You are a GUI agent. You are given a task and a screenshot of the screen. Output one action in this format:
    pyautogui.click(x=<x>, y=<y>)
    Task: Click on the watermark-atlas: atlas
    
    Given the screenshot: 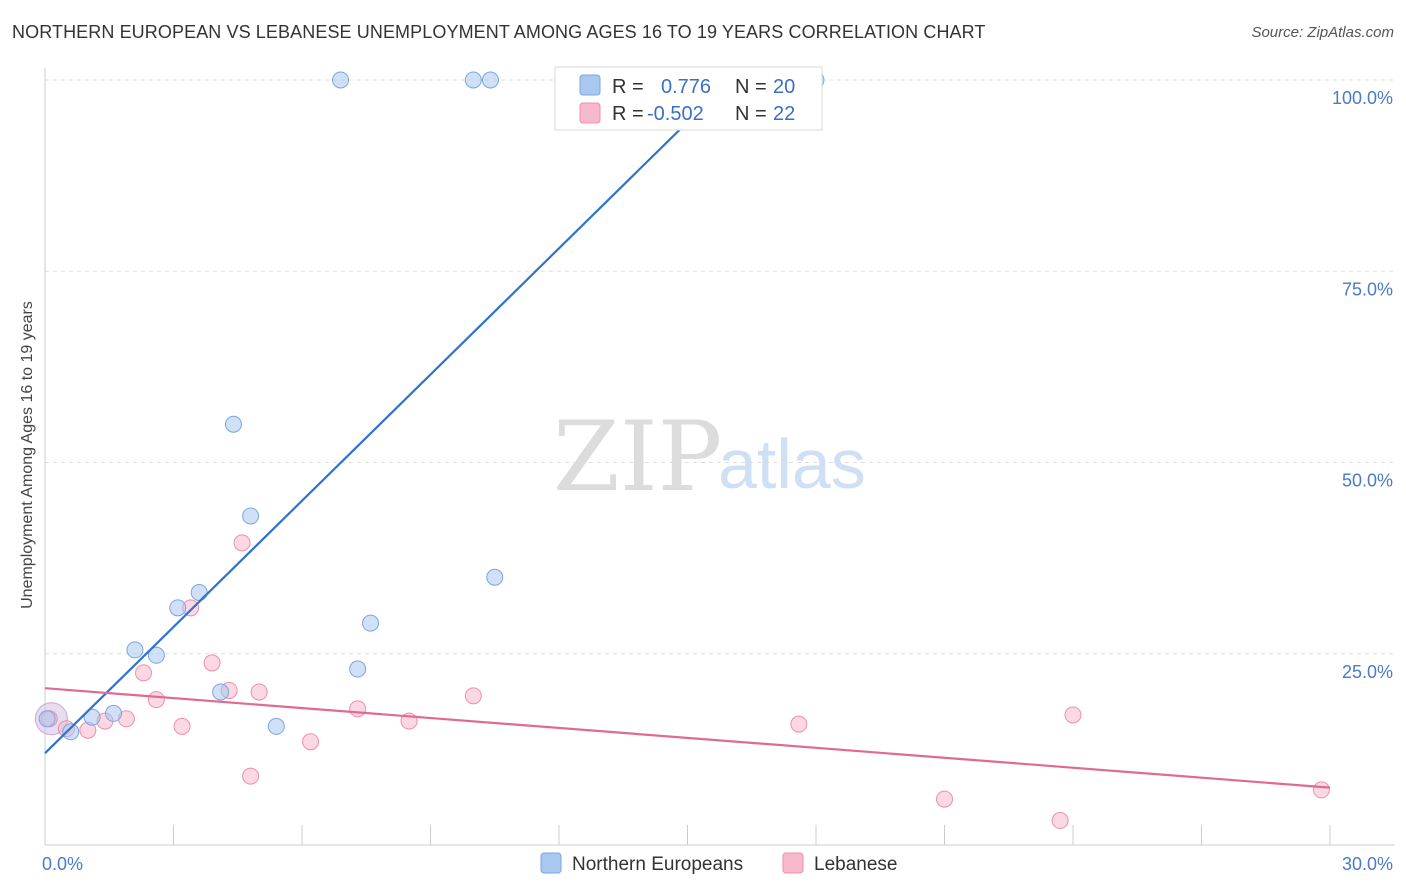 What is the action you would take?
    pyautogui.click(x=792, y=464)
    